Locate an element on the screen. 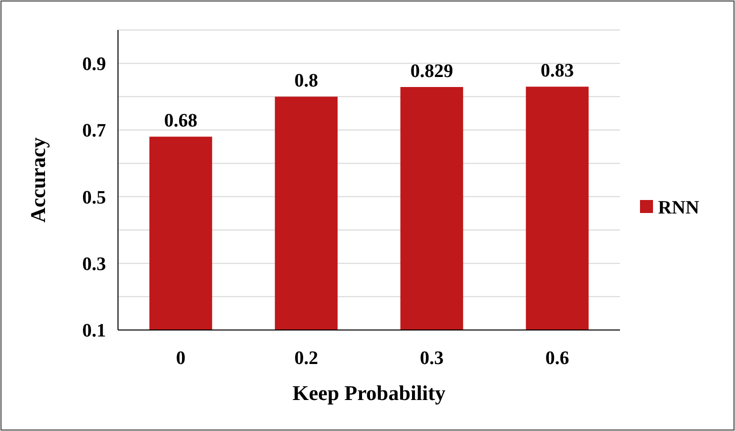 Image resolution: width=735 pixels, height=431 pixels. y-tick-label: 0.5 is located at coordinates (94, 197).